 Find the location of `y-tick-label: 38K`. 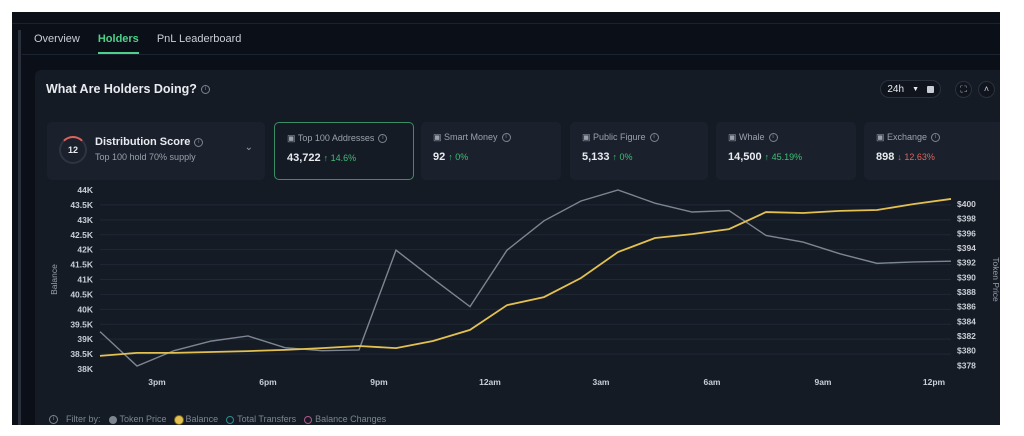

y-tick-label: 38K is located at coordinates (85, 369).